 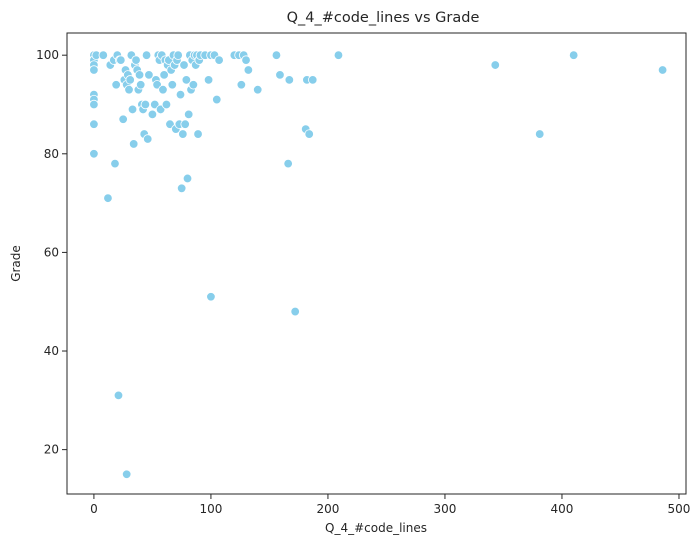 What do you see at coordinates (390, 505) in the screenshot?
I see `x-axis-ticks: 0 100 200 300 400 500` at bounding box center [390, 505].